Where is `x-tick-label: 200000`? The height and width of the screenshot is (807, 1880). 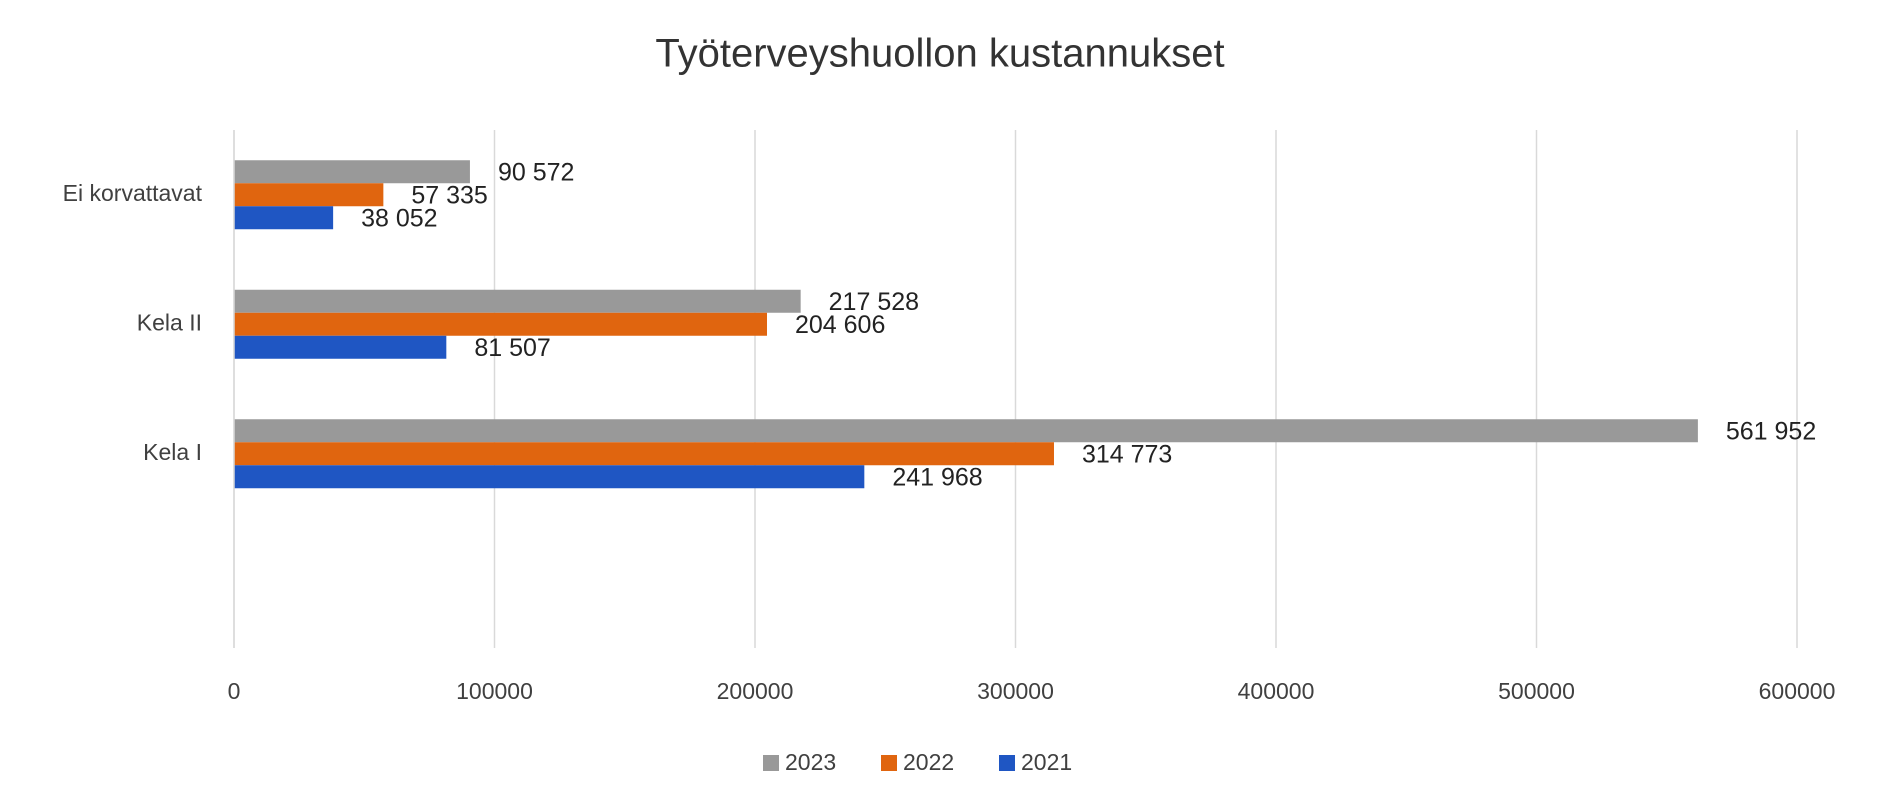
x-tick-label: 200000 is located at coordinates (755, 691).